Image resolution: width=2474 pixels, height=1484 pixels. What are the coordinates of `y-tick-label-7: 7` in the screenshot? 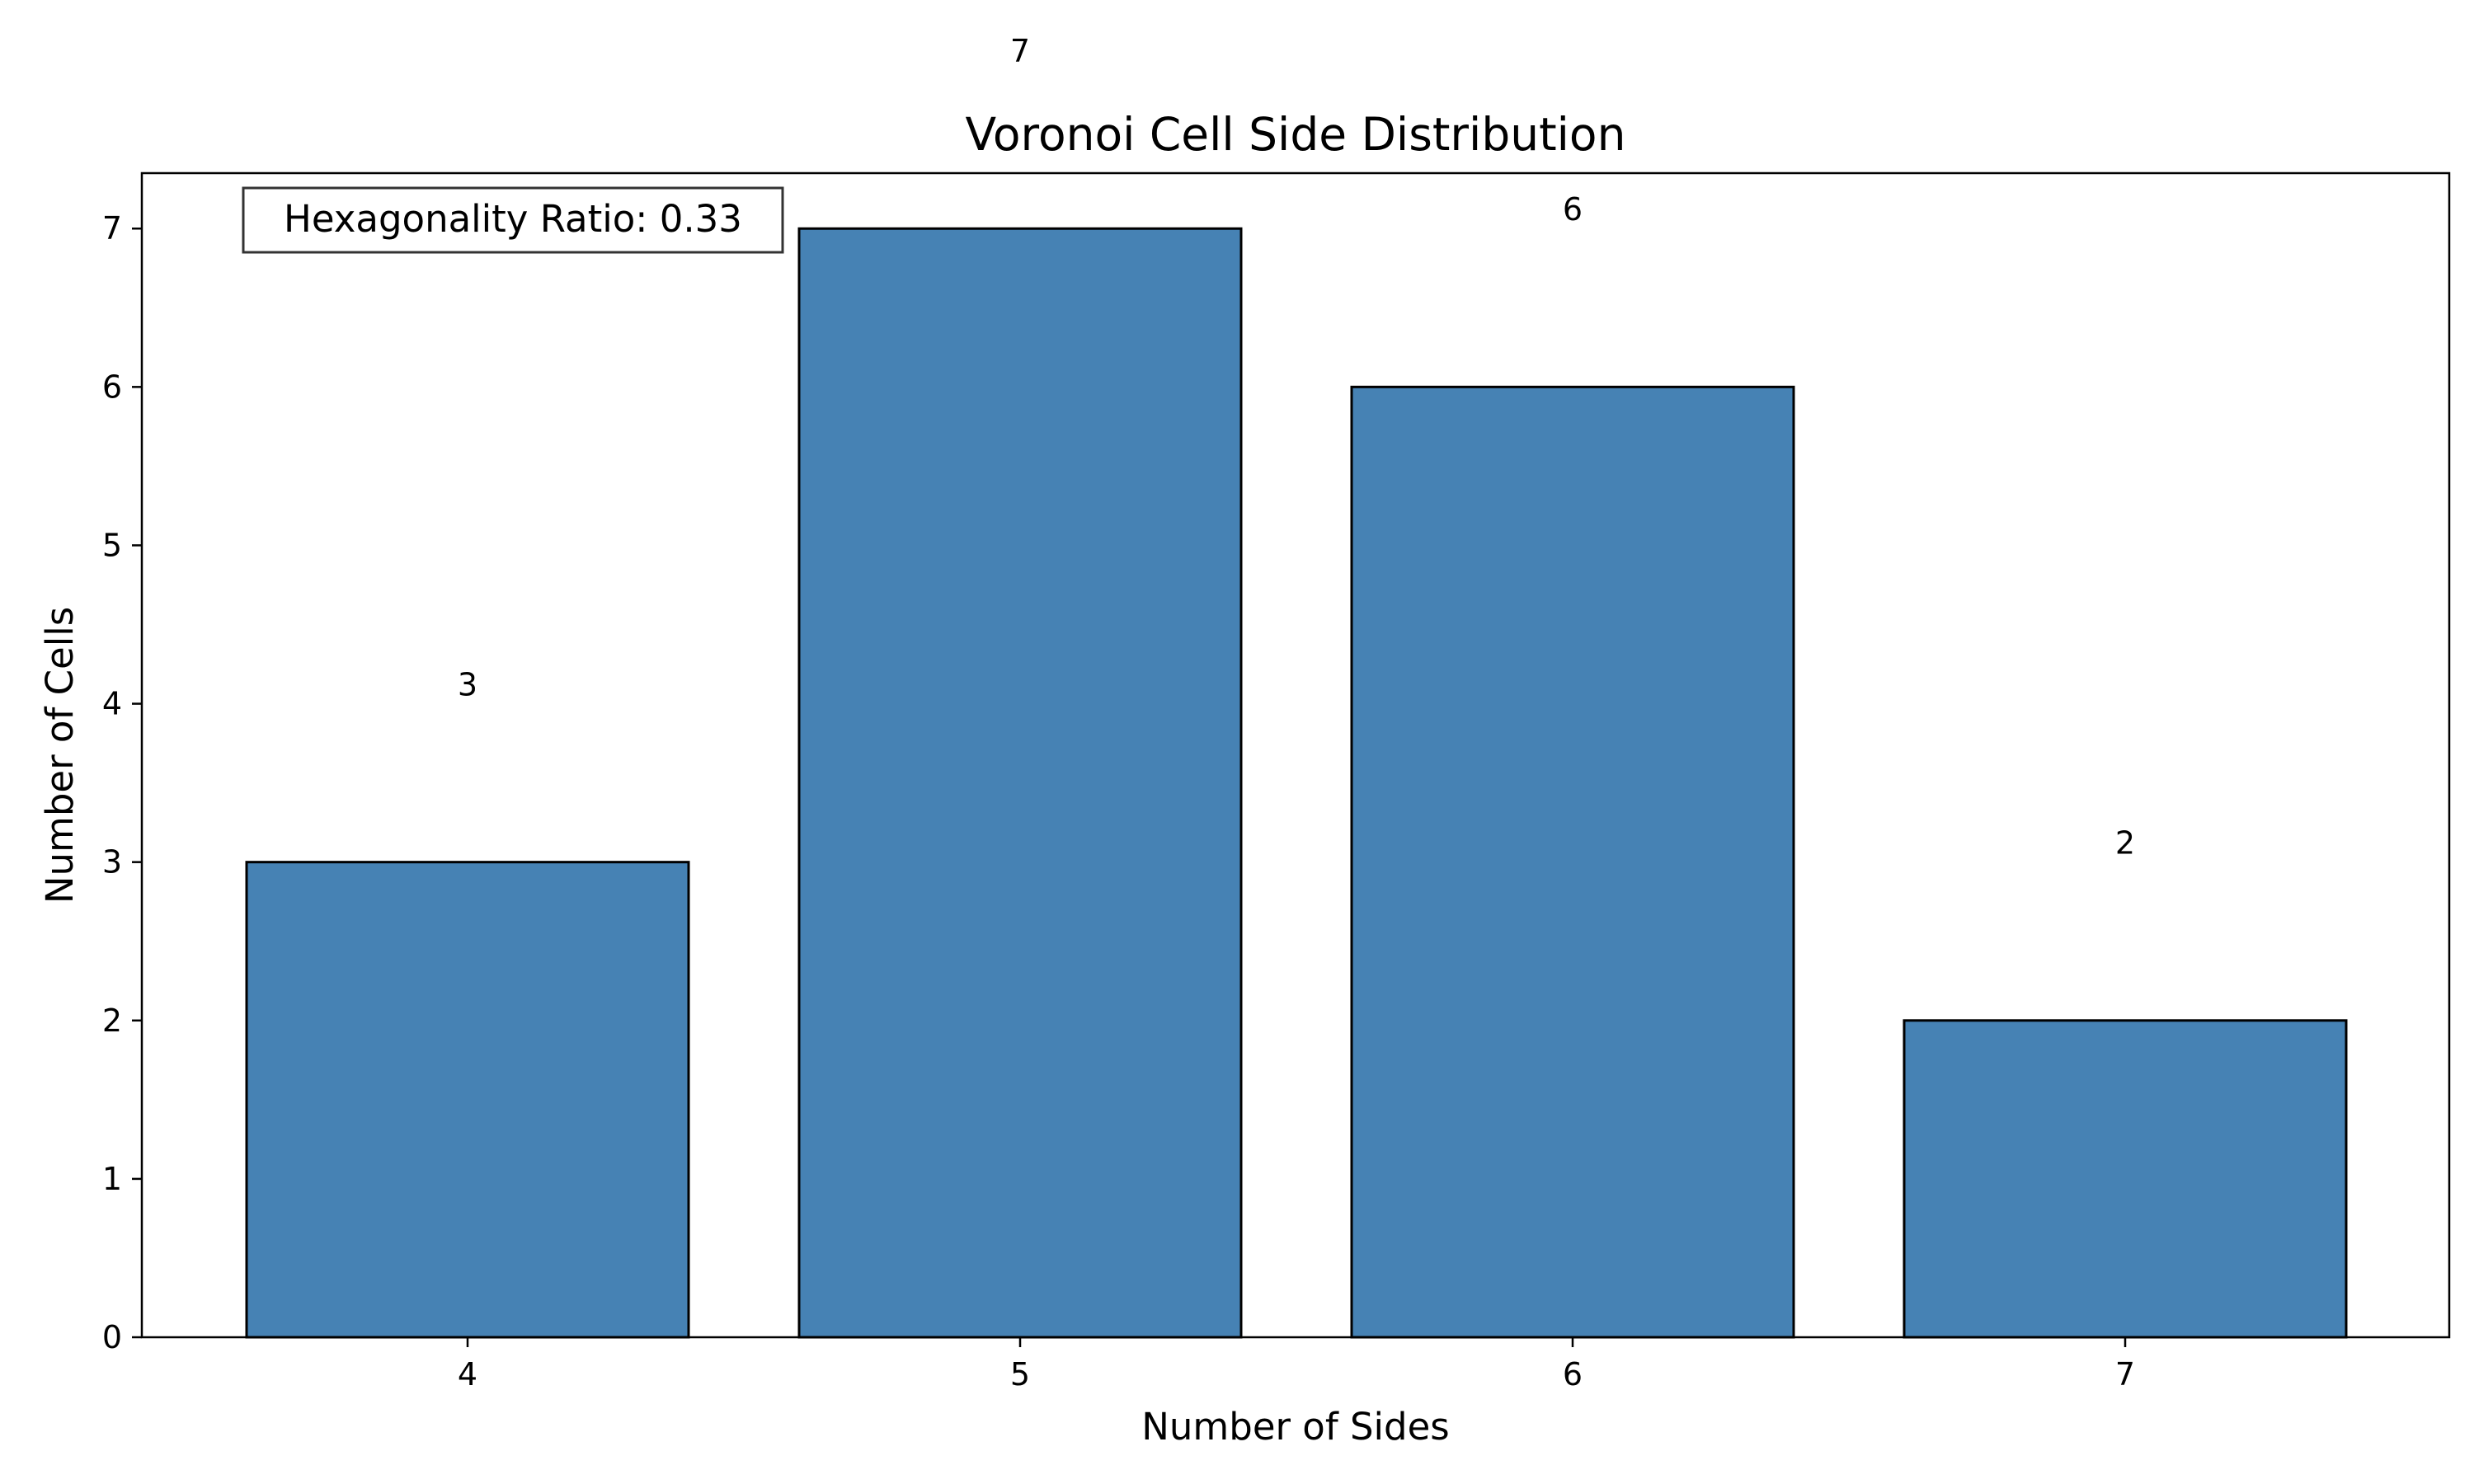 It's located at (112, 228).